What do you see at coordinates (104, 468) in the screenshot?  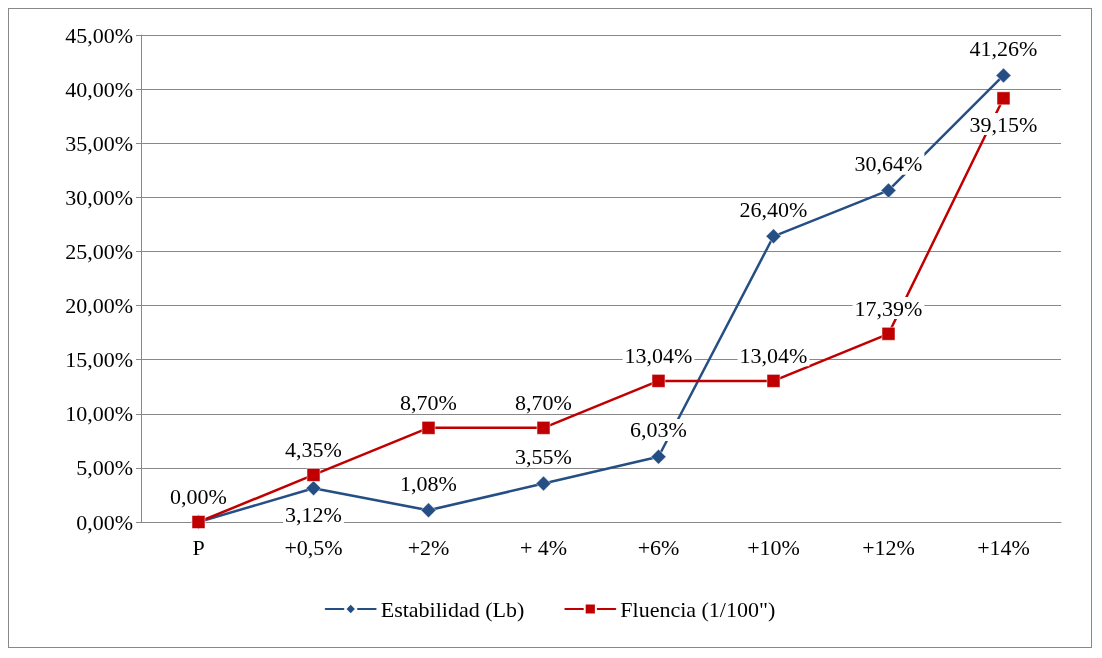 I see `y-tick-label: 5,00%` at bounding box center [104, 468].